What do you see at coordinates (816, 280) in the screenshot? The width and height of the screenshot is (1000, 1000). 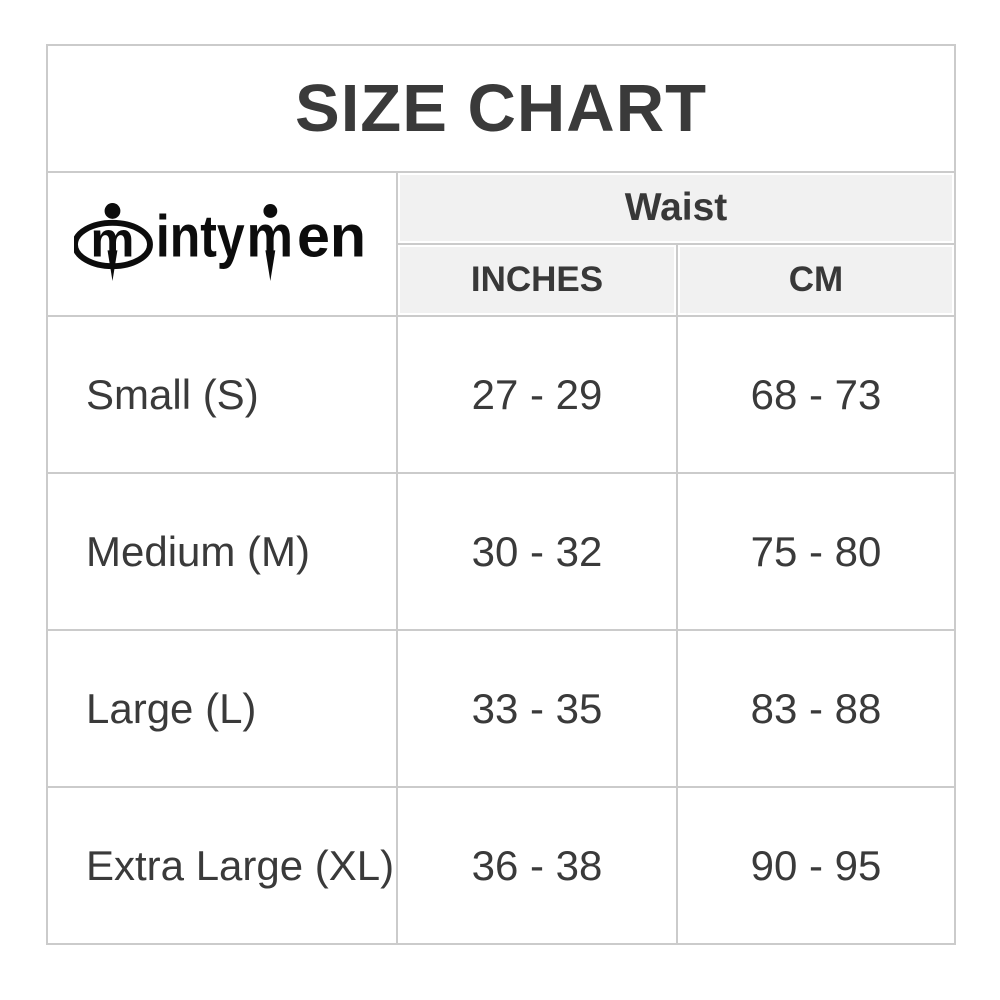 I see `column-header-cm: CM` at bounding box center [816, 280].